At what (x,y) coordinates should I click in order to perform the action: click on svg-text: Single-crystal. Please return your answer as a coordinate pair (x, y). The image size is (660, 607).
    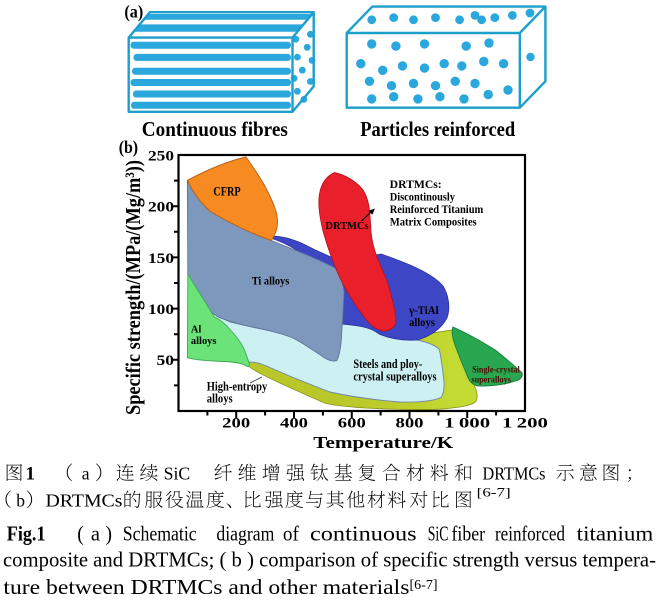
    Looking at the image, I should click on (496, 369).